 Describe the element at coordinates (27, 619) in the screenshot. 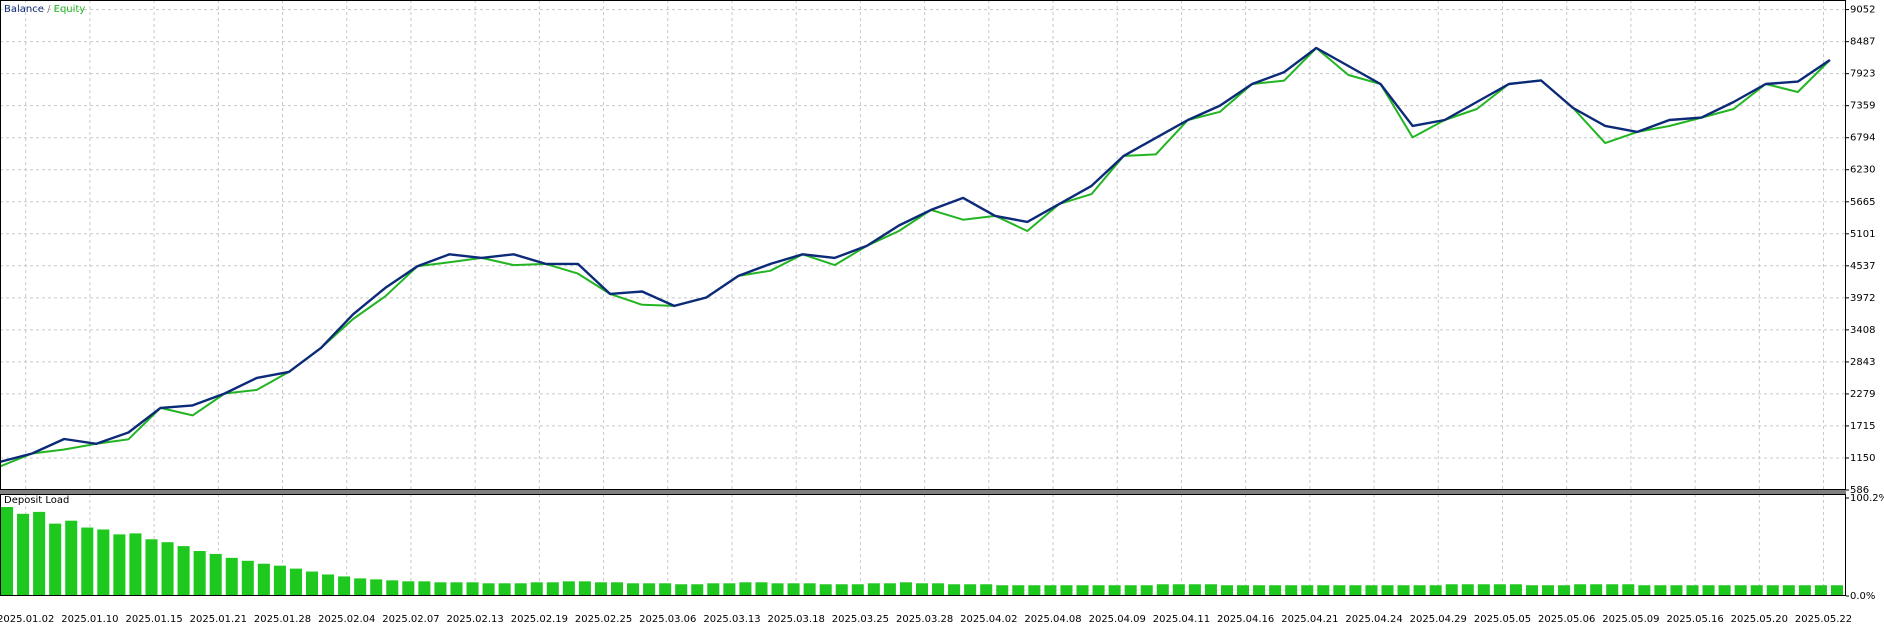

I see `x-tick-label: 2025.01.02` at that location.